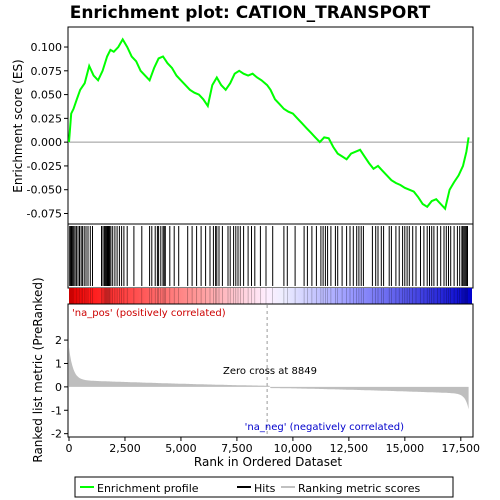 This screenshot has width=500, height=500. I want to click on es-y-axis-label: Enrichment score (ES), so click(18, 125).